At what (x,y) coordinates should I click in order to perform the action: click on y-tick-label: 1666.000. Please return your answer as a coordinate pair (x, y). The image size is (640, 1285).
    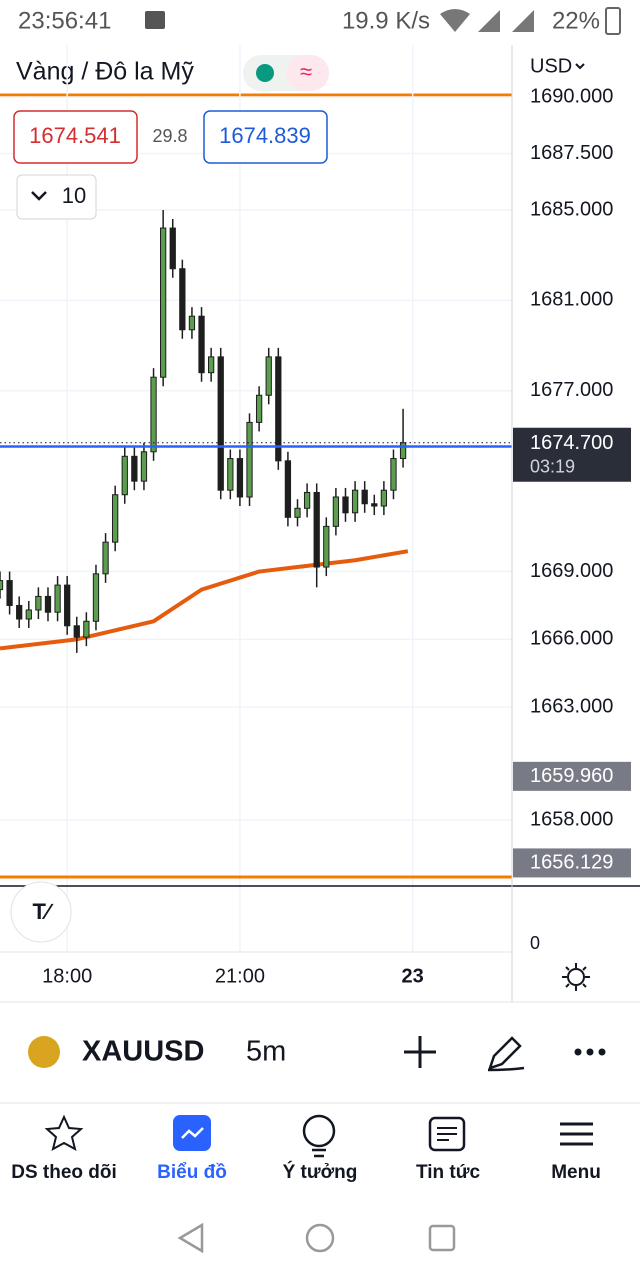
    Looking at the image, I should click on (571, 639).